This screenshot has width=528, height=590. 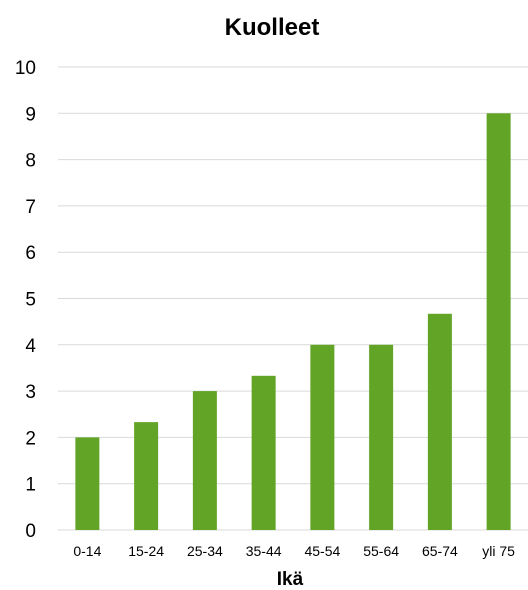 I want to click on chart-title: Kuolleet, so click(x=272, y=27).